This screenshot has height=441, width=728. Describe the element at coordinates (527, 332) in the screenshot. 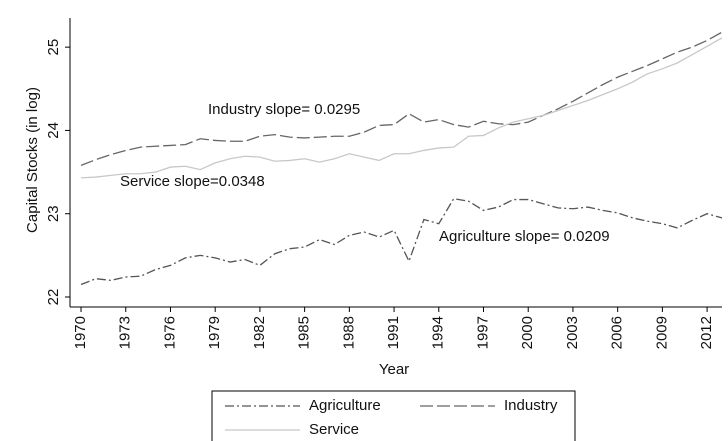

I see `x-tick-label: 2000` at that location.